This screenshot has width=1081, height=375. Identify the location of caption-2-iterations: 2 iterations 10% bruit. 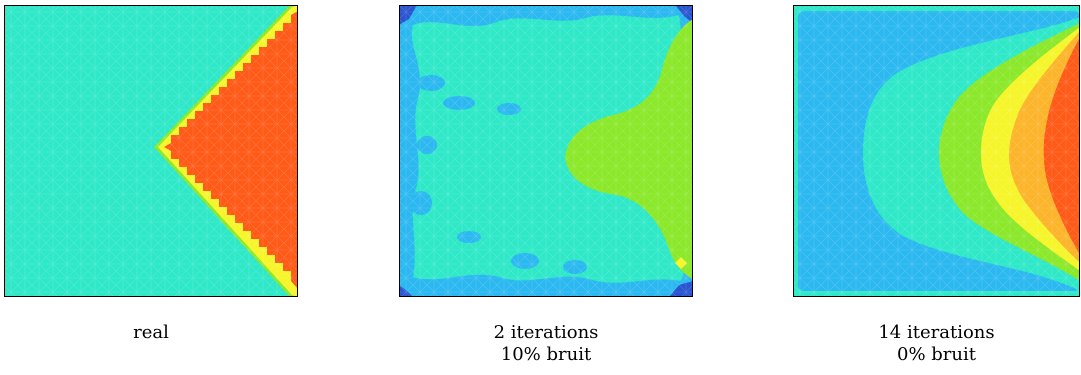
(546, 344).